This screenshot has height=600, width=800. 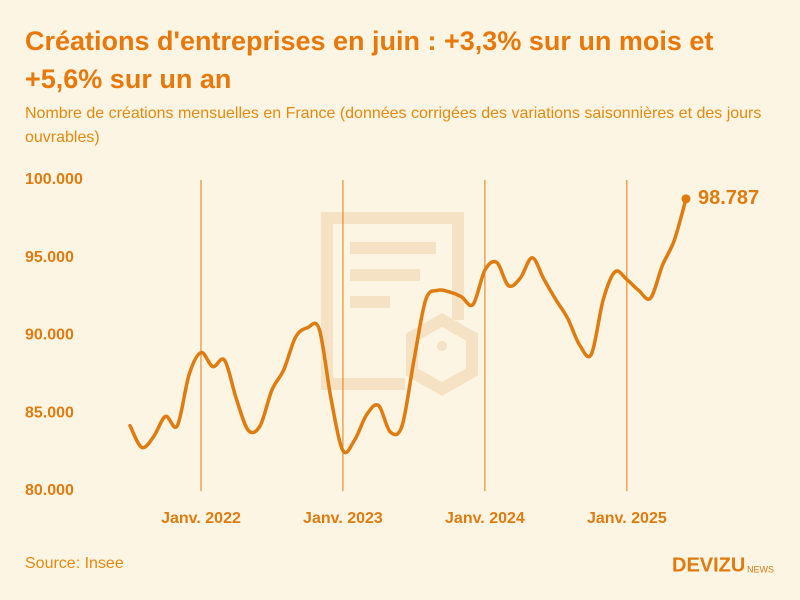 What do you see at coordinates (708, 565) in the screenshot?
I see `logo: DEVIZU` at bounding box center [708, 565].